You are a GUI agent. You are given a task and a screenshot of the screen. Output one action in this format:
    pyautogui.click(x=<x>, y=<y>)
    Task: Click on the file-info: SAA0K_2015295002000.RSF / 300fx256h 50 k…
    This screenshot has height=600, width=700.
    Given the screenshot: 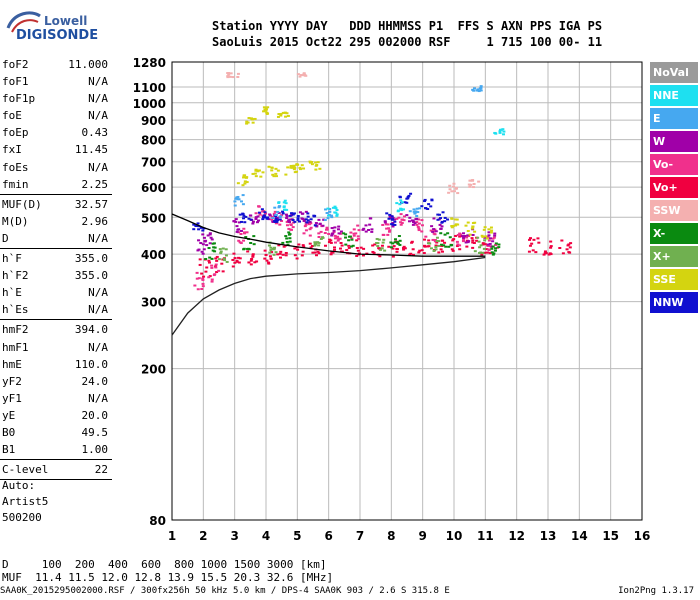 What is the action you would take?
    pyautogui.click(x=225, y=591)
    